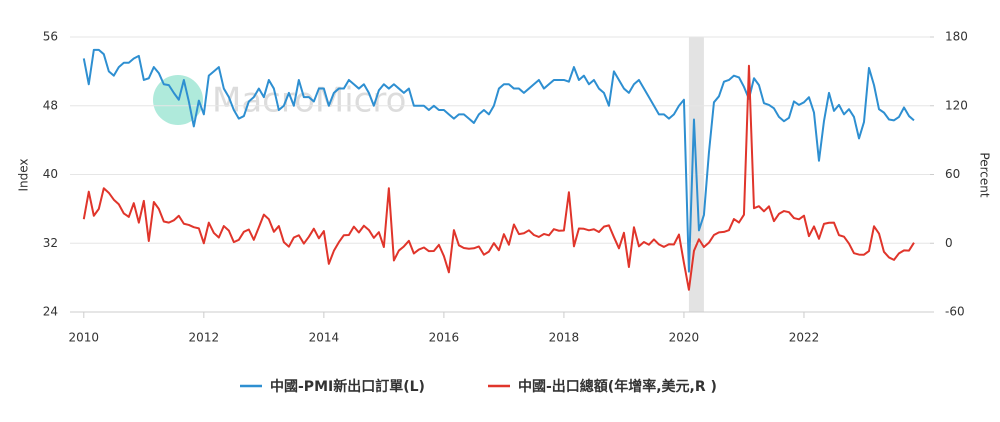 This screenshot has height=422, width=1000. What do you see at coordinates (324, 338) in the screenshot?
I see `x-tick-label: 2014` at bounding box center [324, 338].